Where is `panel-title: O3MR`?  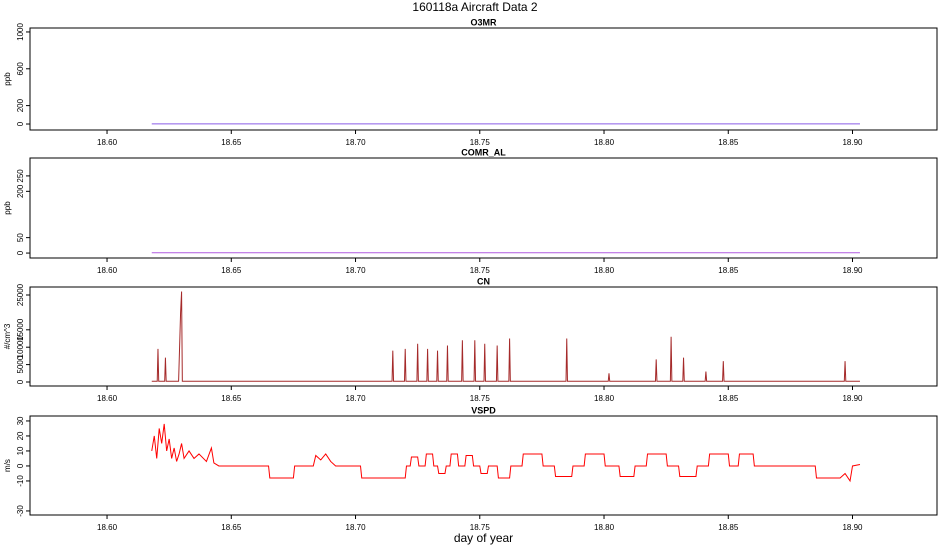
panel-title: O3MR is located at coordinates (483, 22).